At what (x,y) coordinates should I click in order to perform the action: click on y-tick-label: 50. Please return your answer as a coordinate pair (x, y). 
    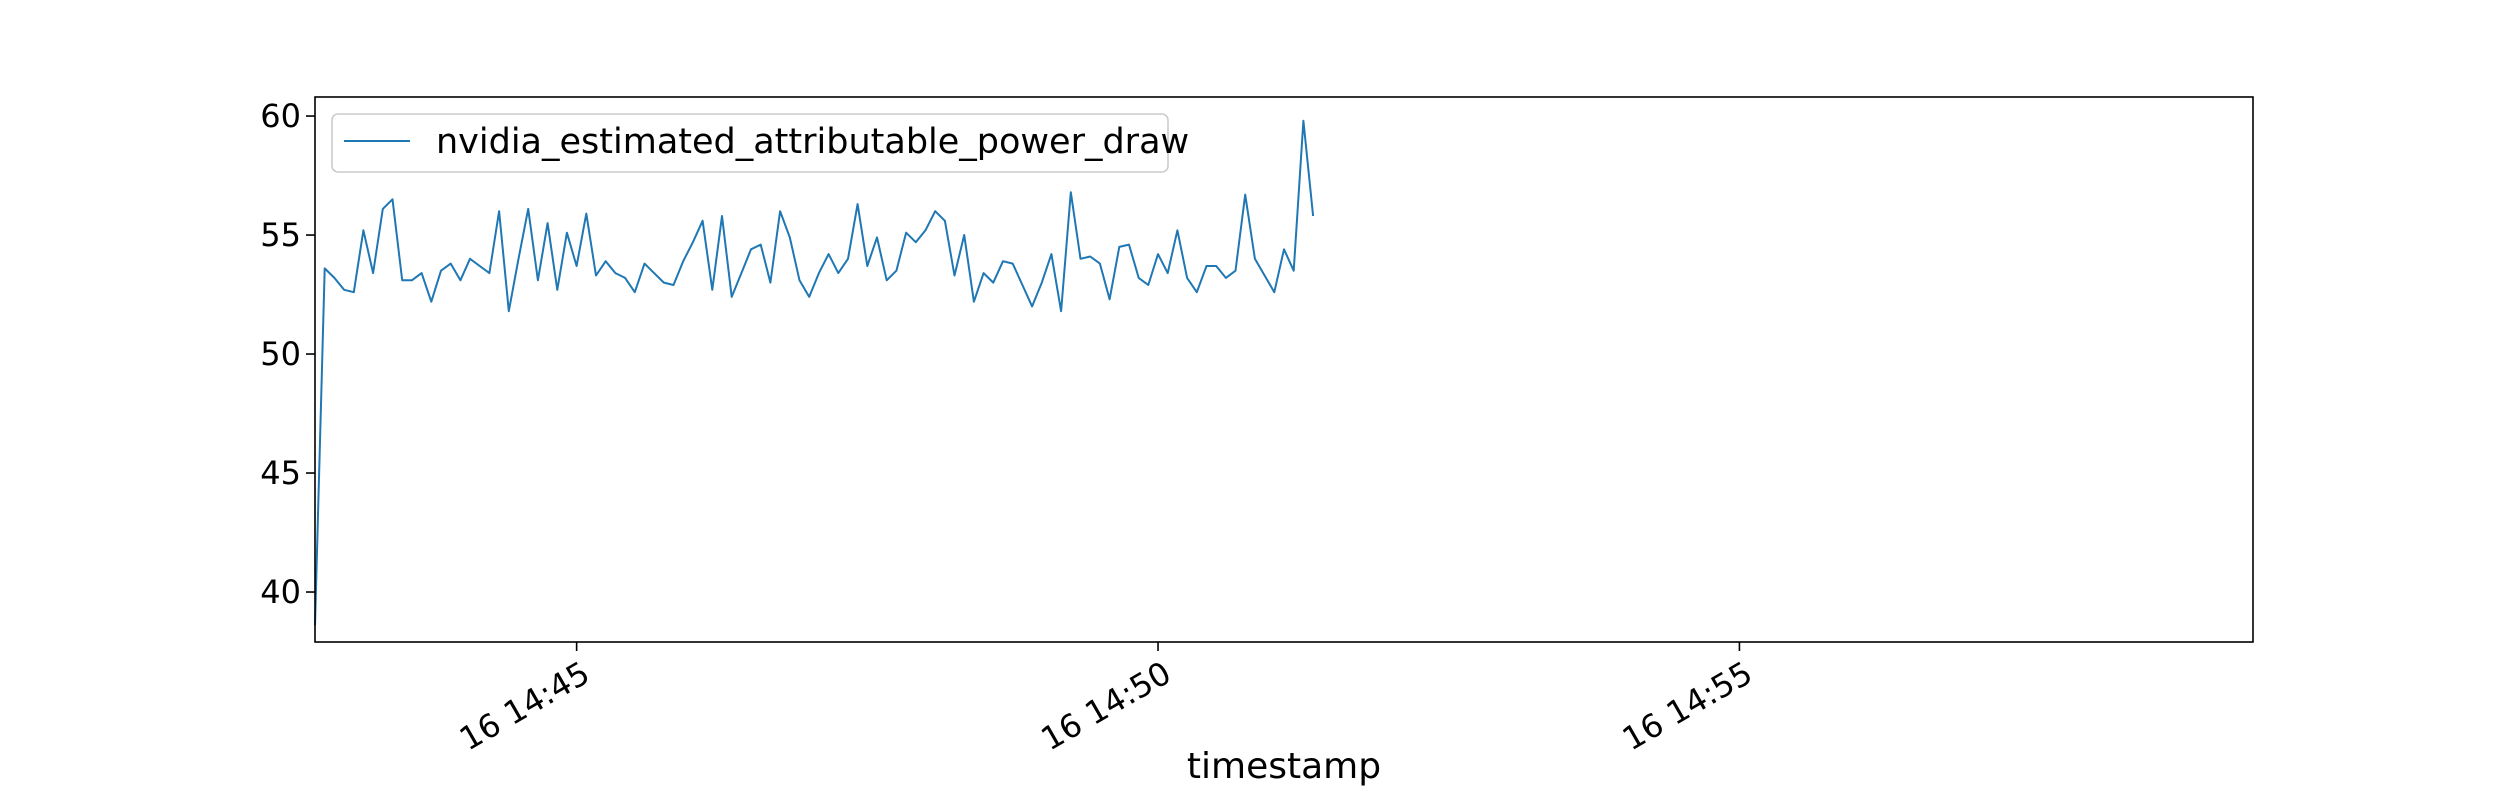
    Looking at the image, I should click on (280, 354).